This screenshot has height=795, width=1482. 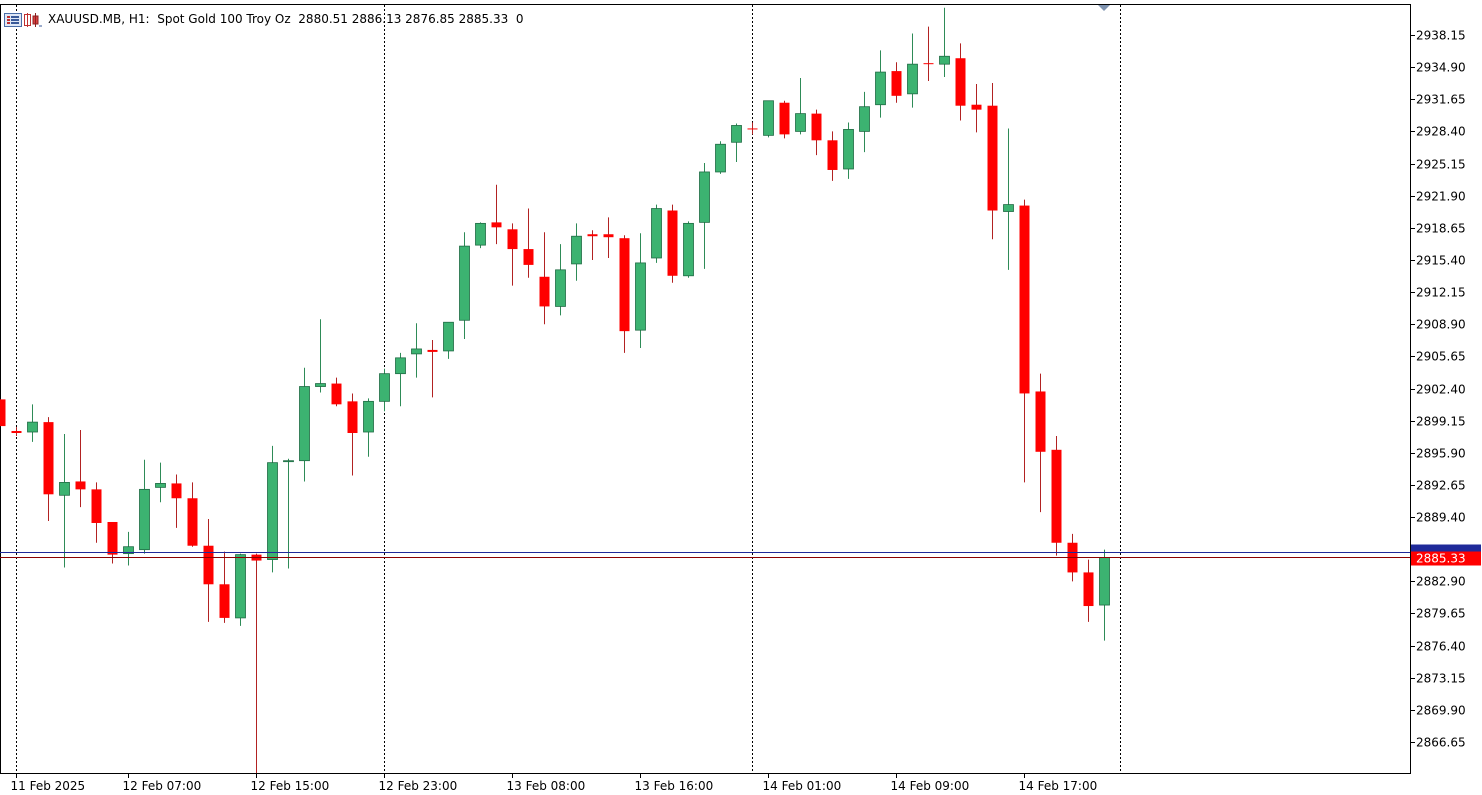 What do you see at coordinates (1441, 559) in the screenshot?
I see `bid-price-label-text: 2885.33` at bounding box center [1441, 559].